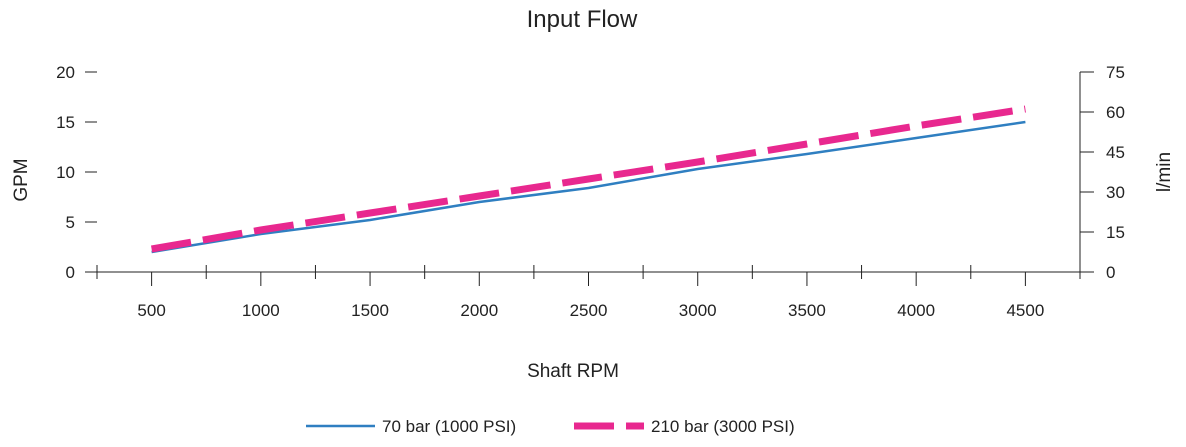  What do you see at coordinates (698, 310) in the screenshot?
I see `x-tick-label: 3000` at bounding box center [698, 310].